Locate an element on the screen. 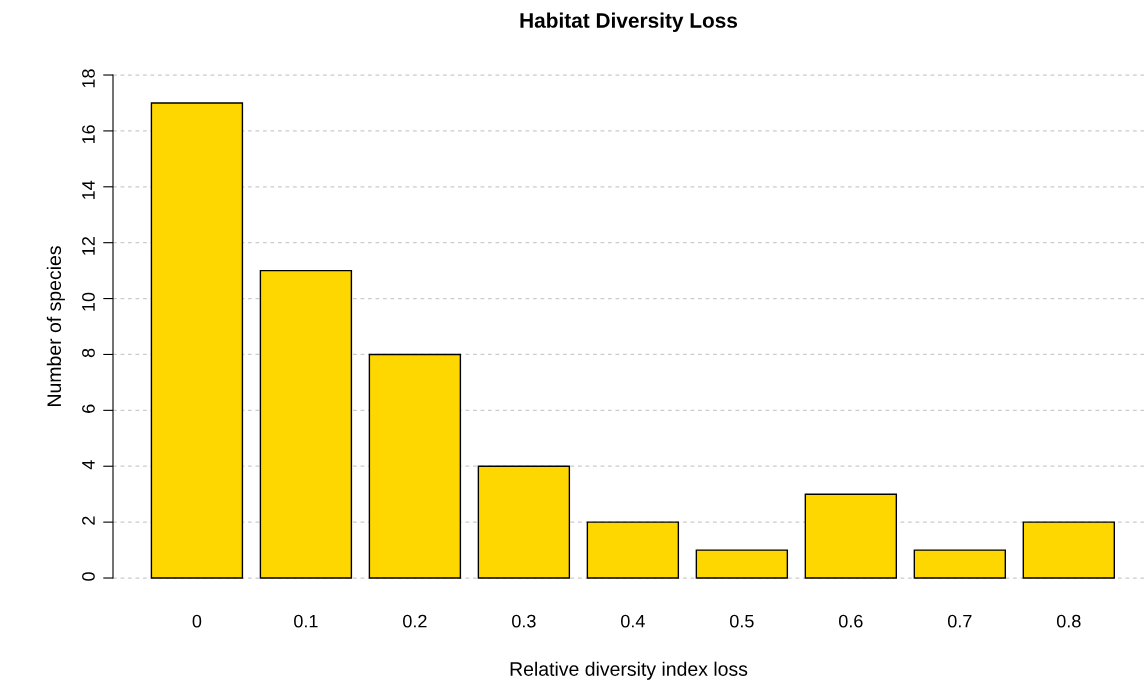  x-tick-label: 0.6 is located at coordinates (850, 621).